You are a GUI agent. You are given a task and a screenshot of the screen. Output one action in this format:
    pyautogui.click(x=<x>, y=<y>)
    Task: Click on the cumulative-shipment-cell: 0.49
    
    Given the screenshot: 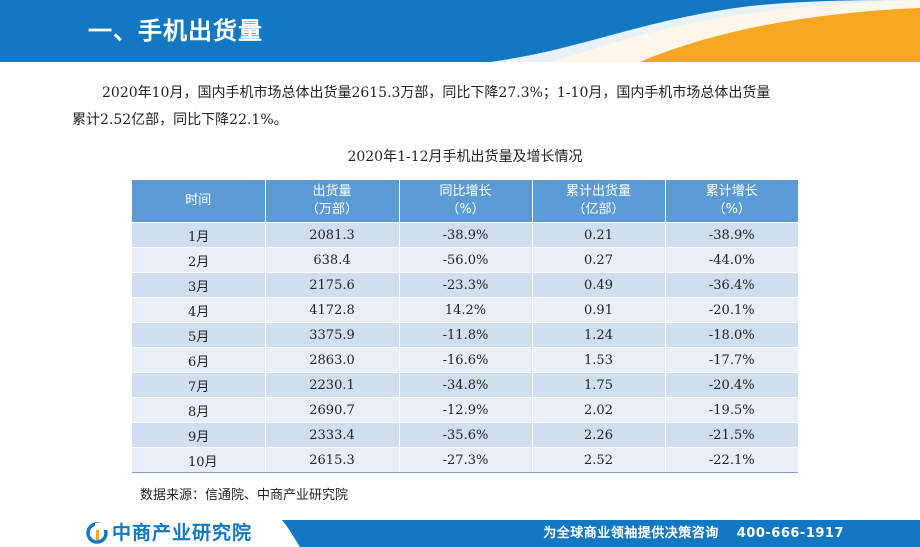 What is the action you would take?
    pyautogui.click(x=599, y=285)
    